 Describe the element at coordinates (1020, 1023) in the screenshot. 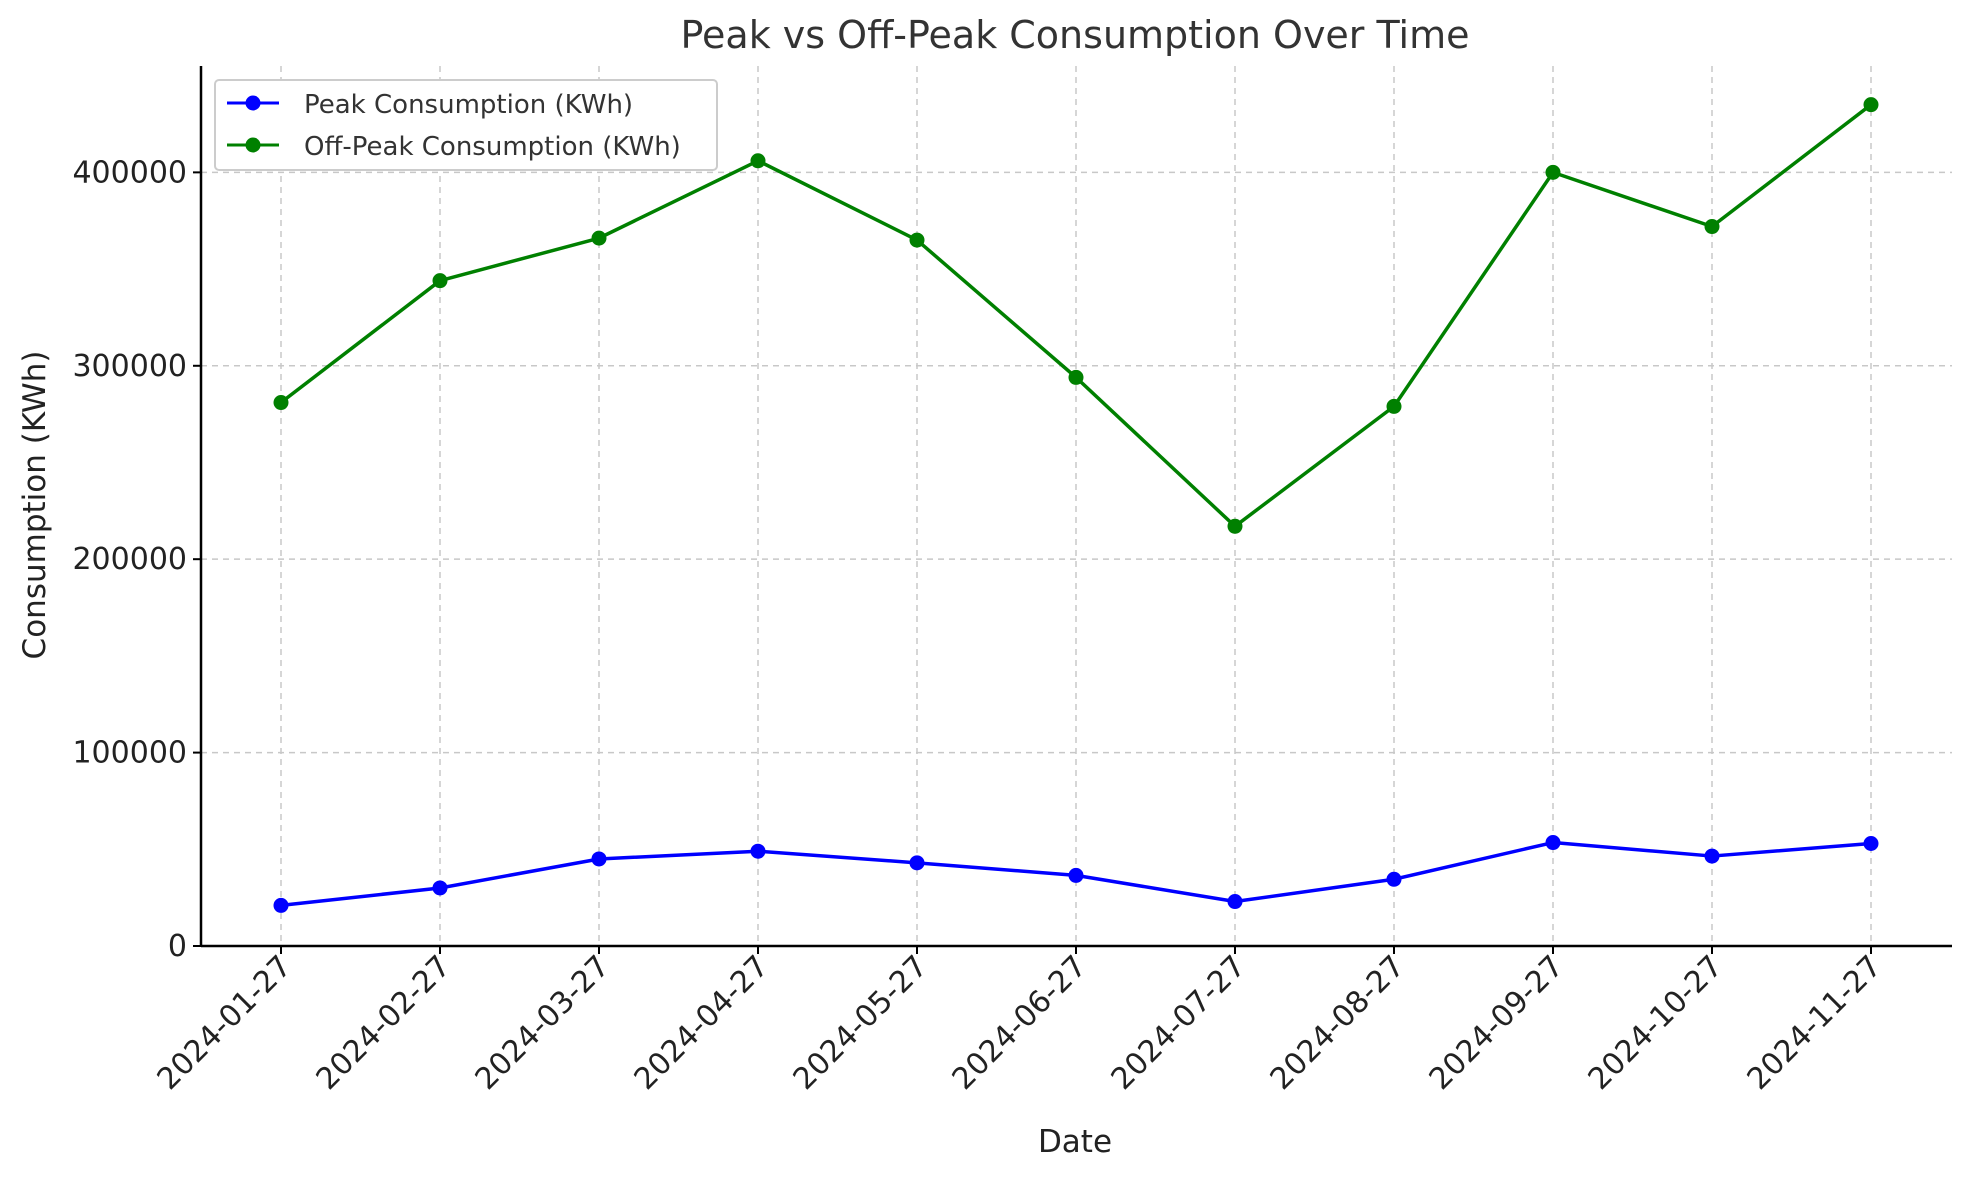

I see `x-tick-label: 2024-06-27` at that location.